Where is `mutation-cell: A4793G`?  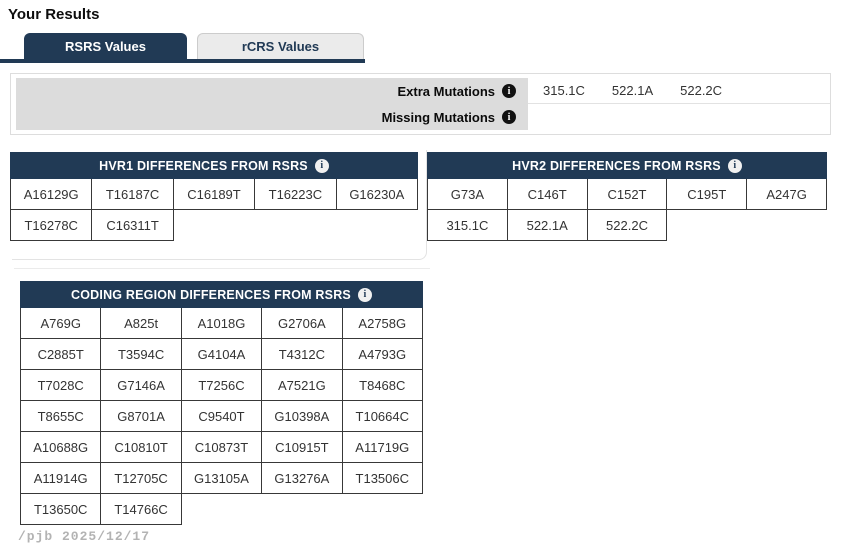 mutation-cell: A4793G is located at coordinates (382, 354).